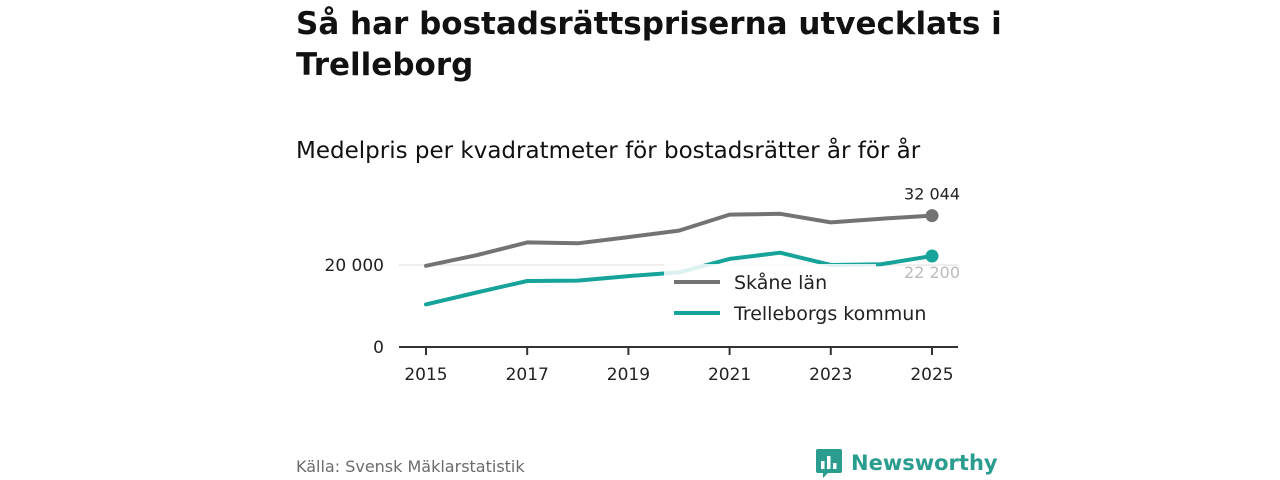 Image resolution: width=1280 pixels, height=480 pixels. Describe the element at coordinates (932, 194) in the screenshot. I see `series-end-label: 32 044` at that location.